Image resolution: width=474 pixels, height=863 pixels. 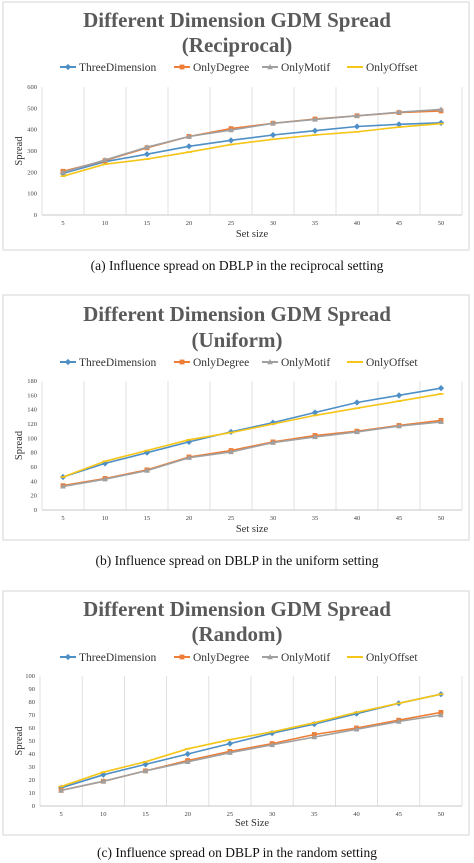 What do you see at coordinates (32, 741) in the screenshot?
I see `y-tick-label: 50` at bounding box center [32, 741].